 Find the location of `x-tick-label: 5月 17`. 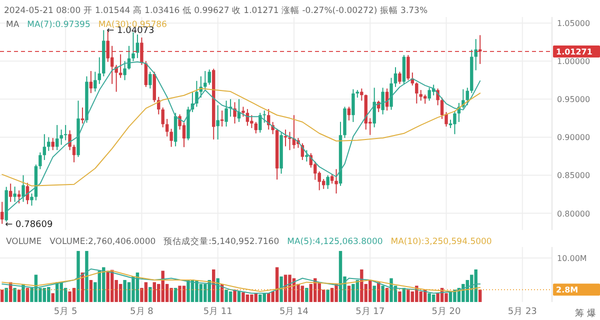

x-tick-label: 5月 17 is located at coordinates (370, 312).